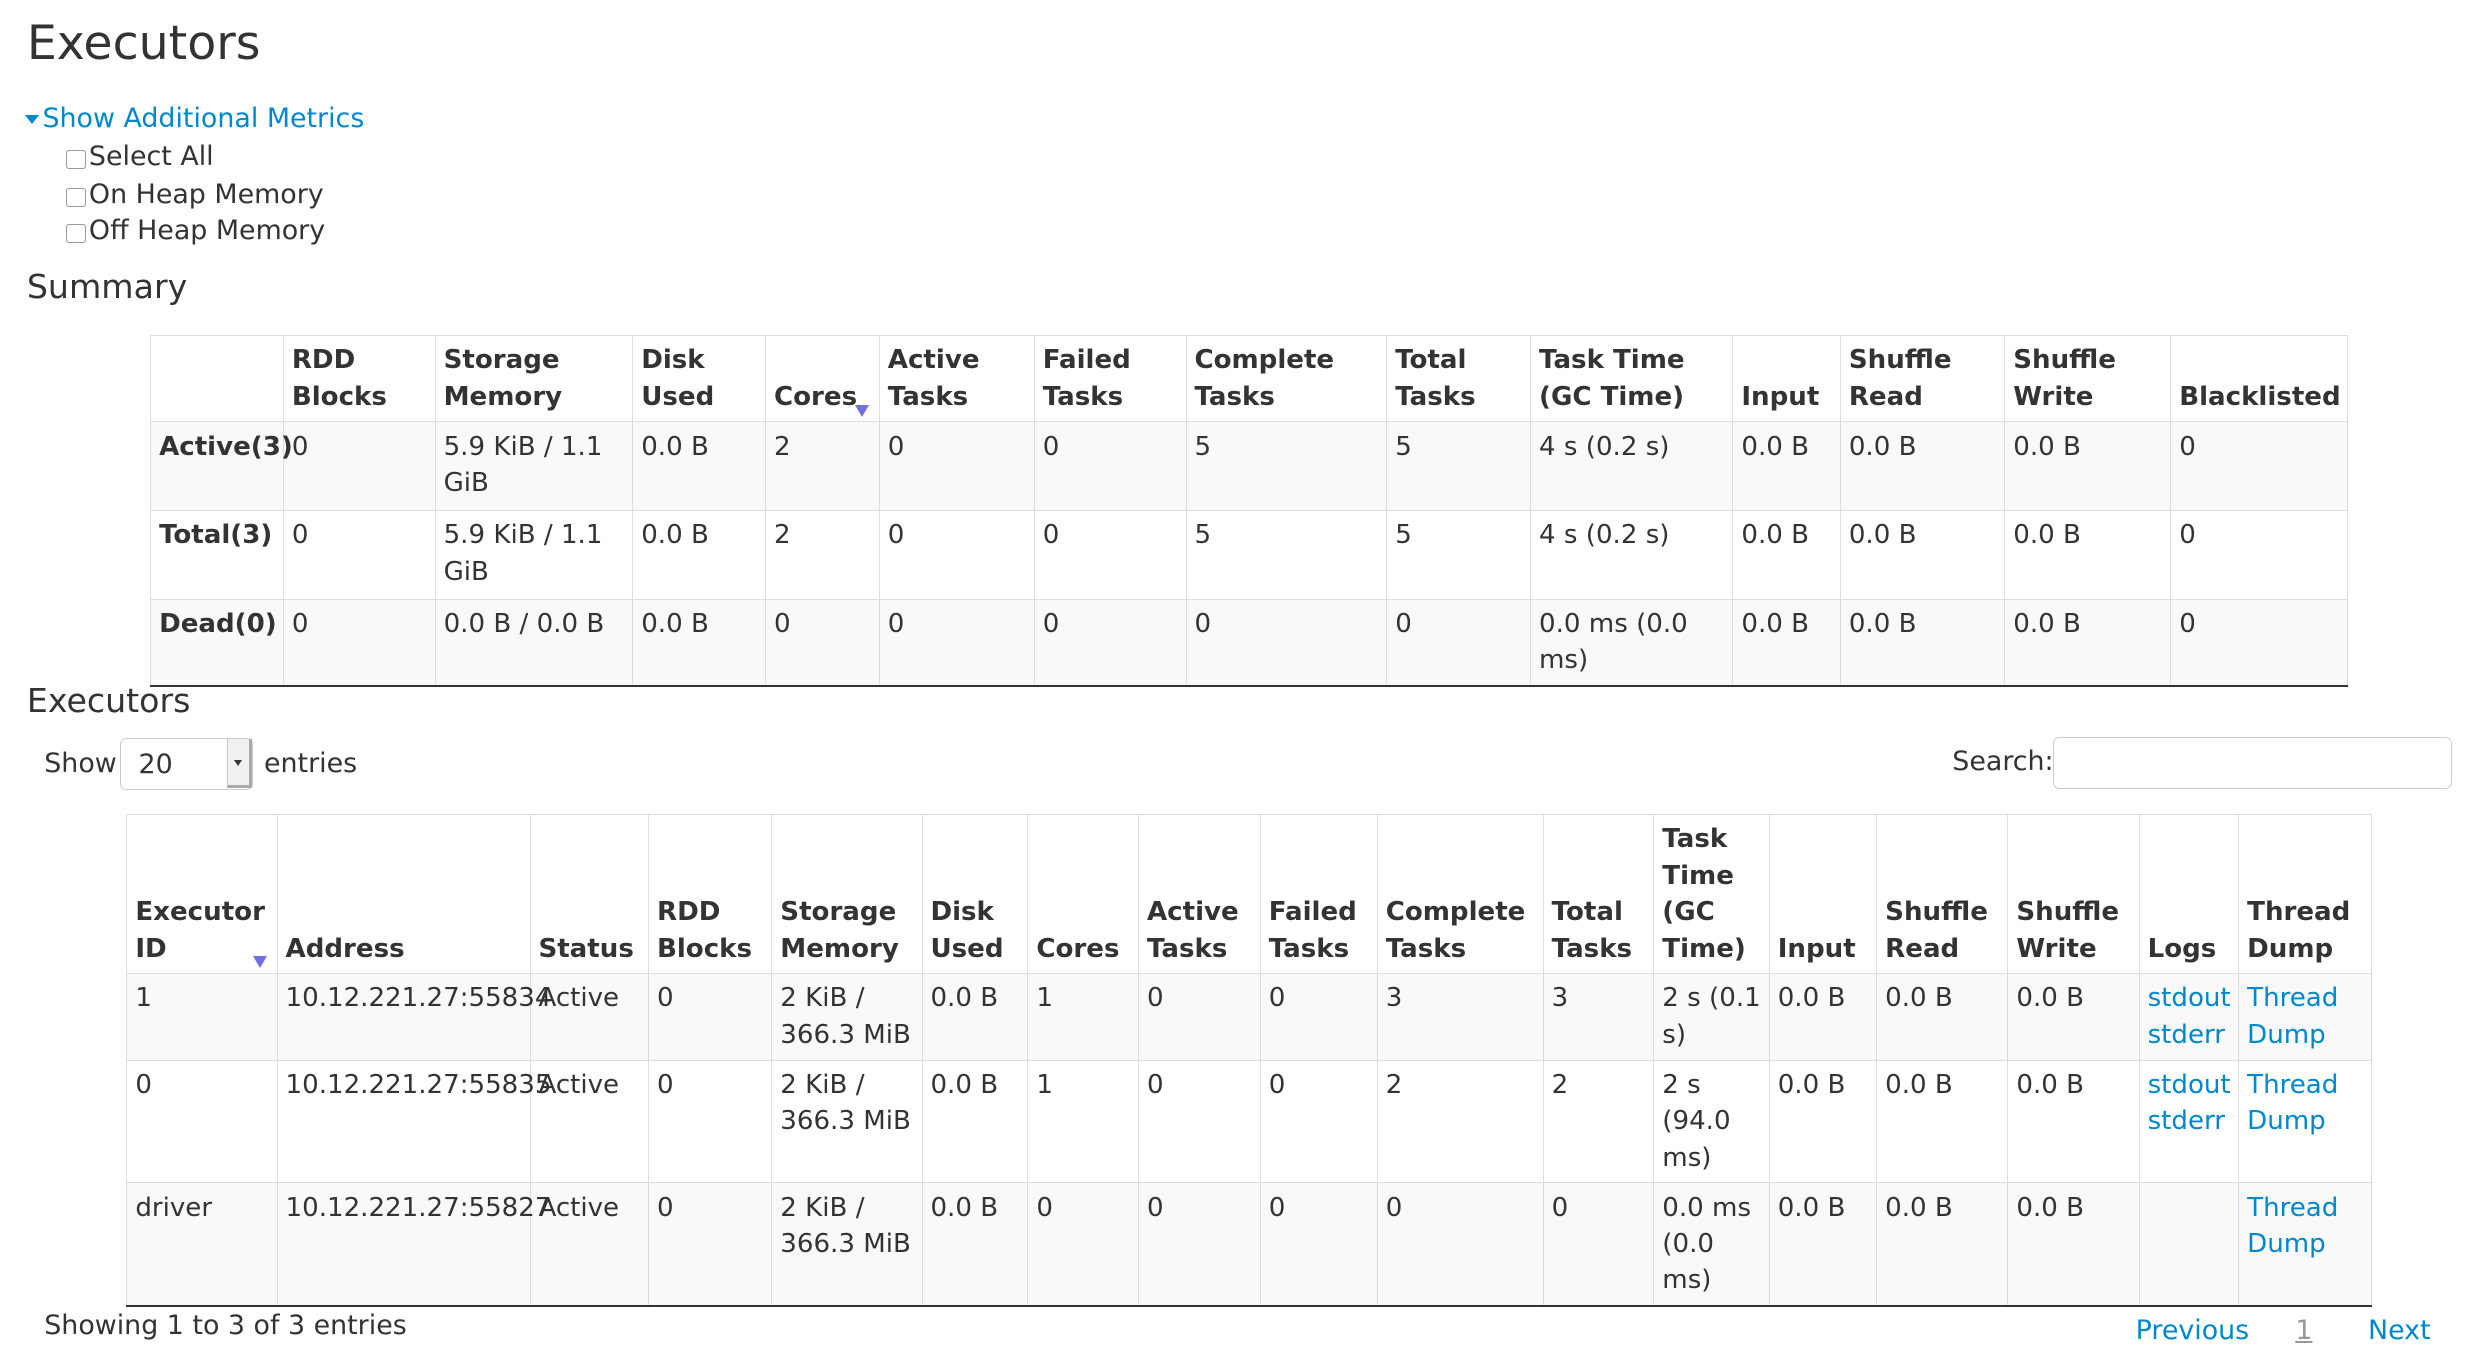 The height and width of the screenshot is (1355, 2466). What do you see at coordinates (76, 233) in the screenshot?
I see `off-heap-memory-checkbox` at bounding box center [76, 233].